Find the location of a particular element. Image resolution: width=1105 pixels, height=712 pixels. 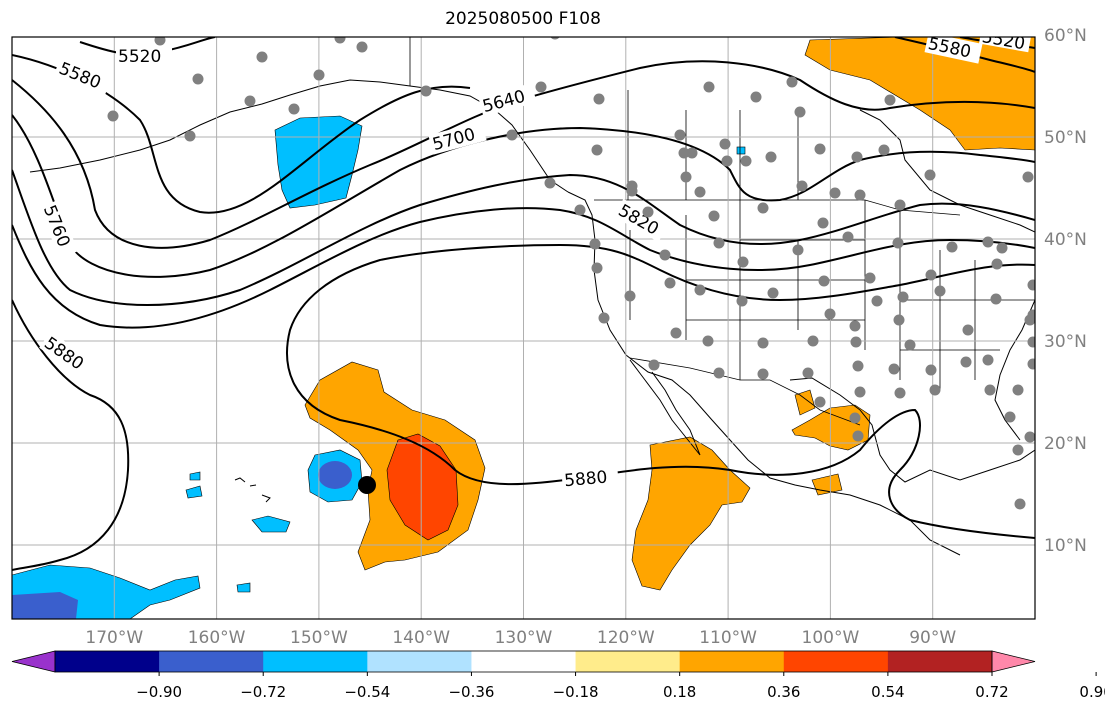

colorbar-extend-high is located at coordinates (1013, 661).